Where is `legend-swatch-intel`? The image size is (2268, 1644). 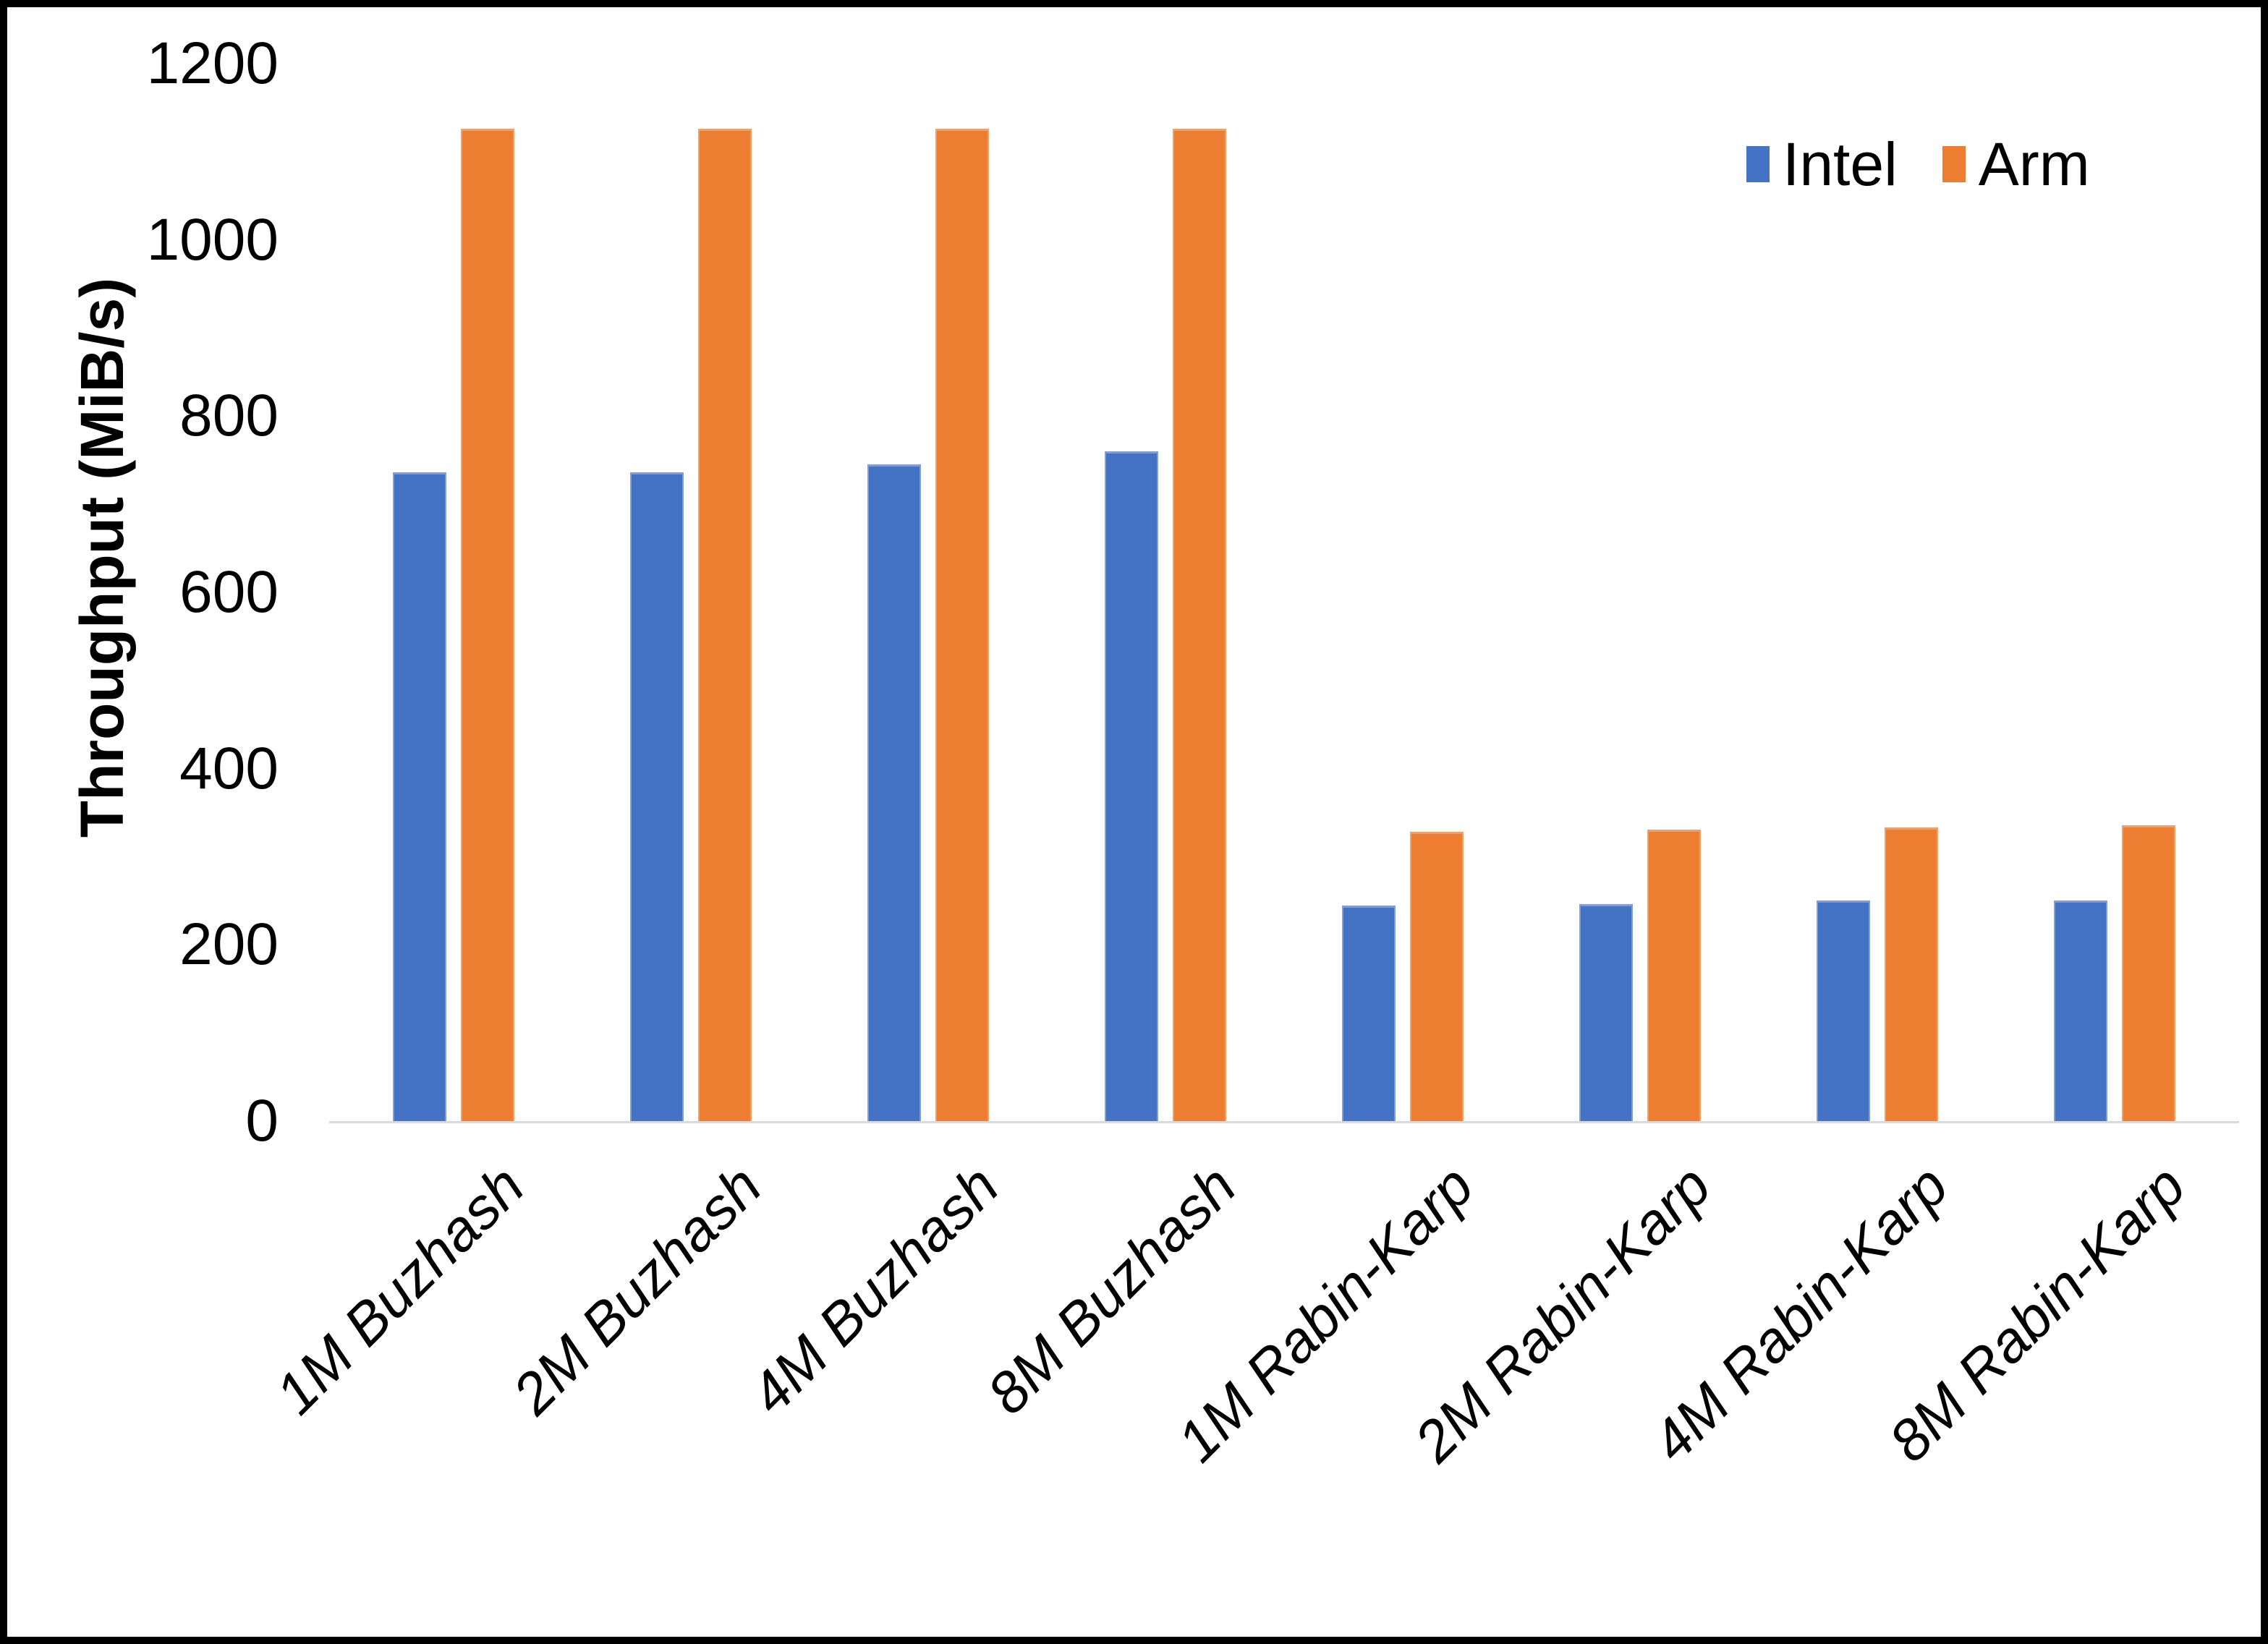 legend-swatch-intel is located at coordinates (1758, 164).